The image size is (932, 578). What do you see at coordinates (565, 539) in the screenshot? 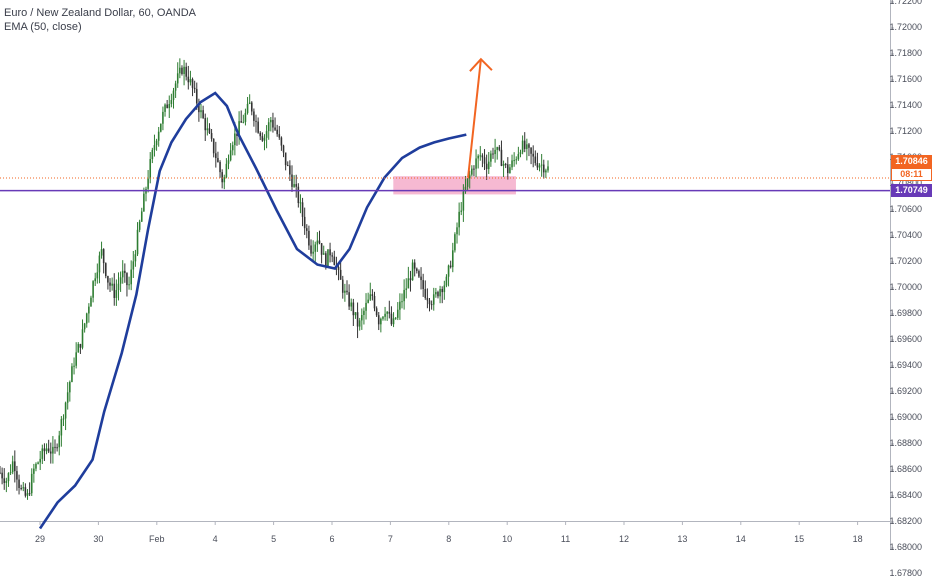
I see `time-tick-label: 11` at bounding box center [565, 539].